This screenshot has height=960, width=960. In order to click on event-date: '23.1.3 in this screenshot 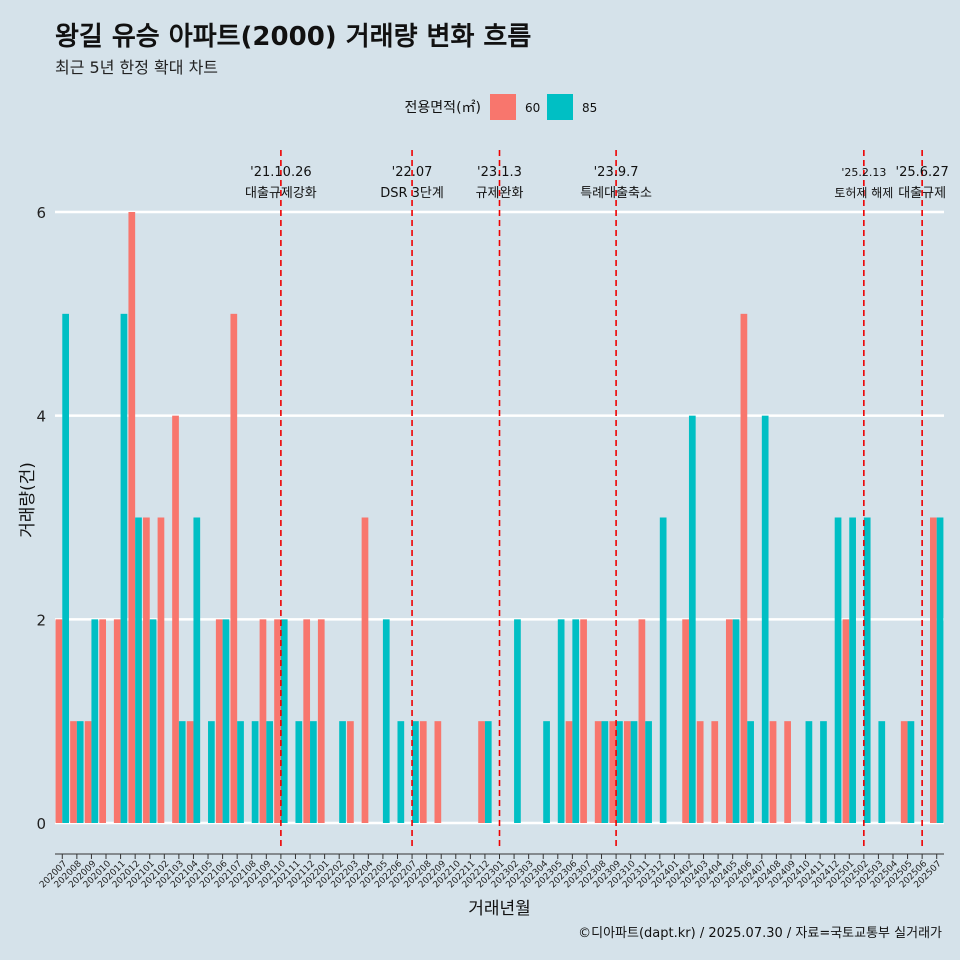, I will do `click(499, 172)`.